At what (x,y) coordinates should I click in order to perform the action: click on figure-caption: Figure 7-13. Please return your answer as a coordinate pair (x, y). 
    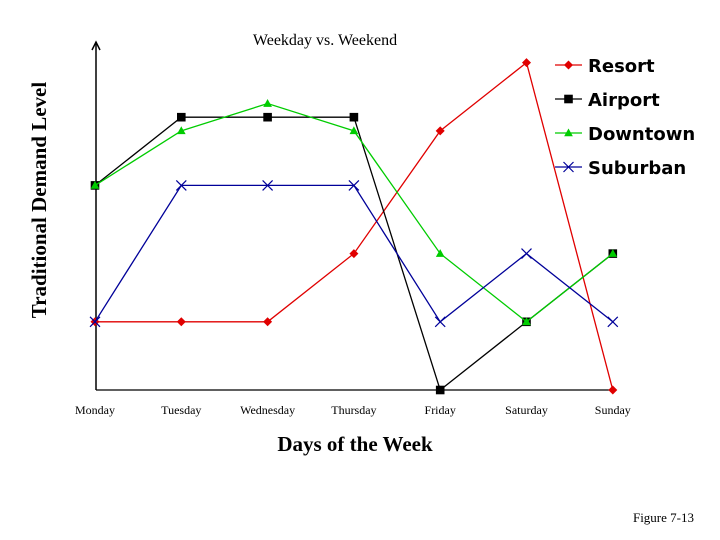
    Looking at the image, I should click on (663, 517).